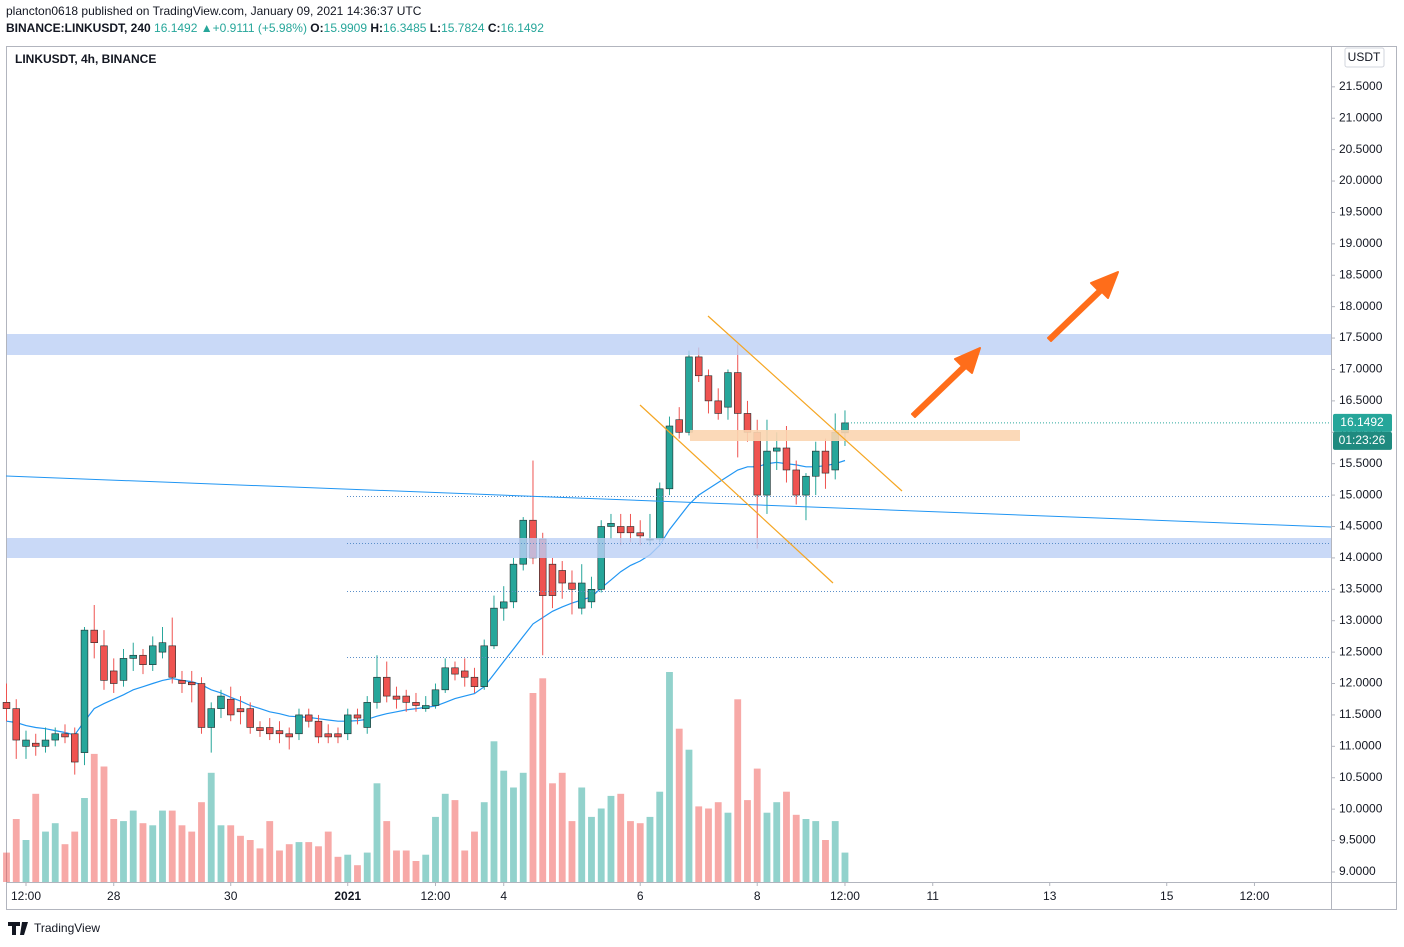 This screenshot has width=1404, height=947. Describe the element at coordinates (1361, 651) in the screenshot. I see `y-tick-label: 12.5000` at that location.